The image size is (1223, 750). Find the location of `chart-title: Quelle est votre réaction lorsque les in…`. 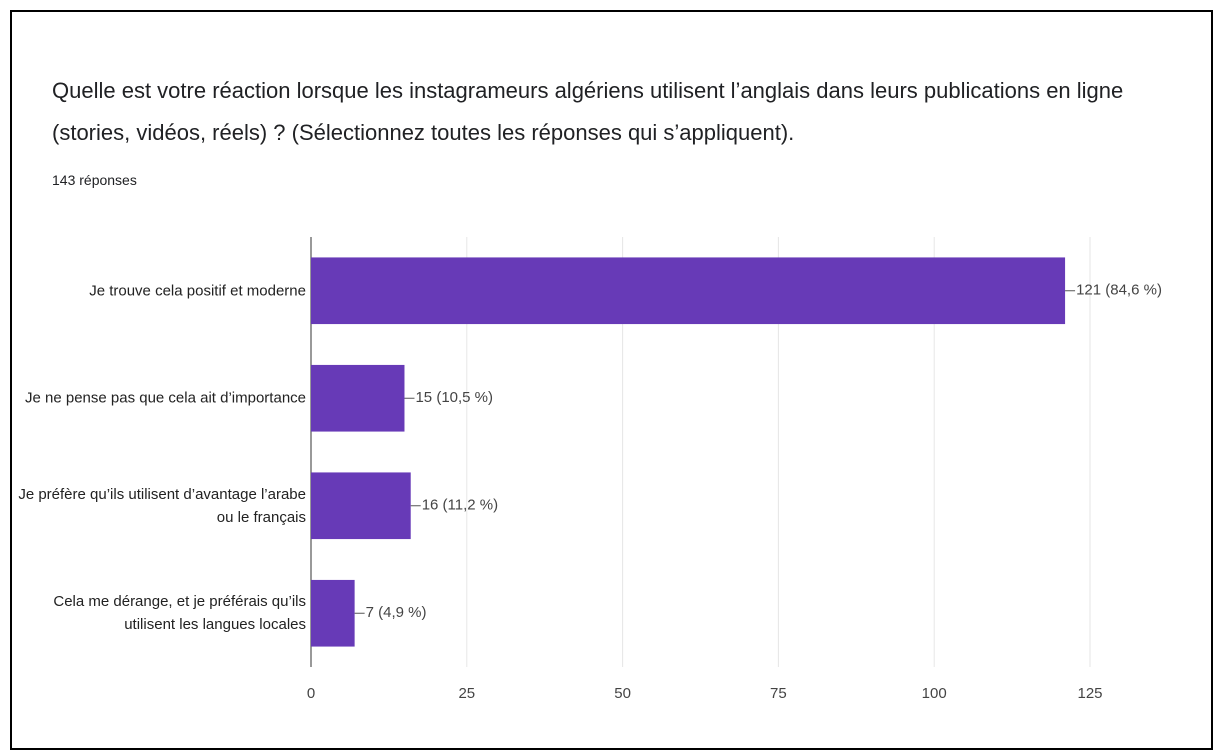

chart-title: Quelle est votre réaction lorsque les in… is located at coordinates (588, 111).